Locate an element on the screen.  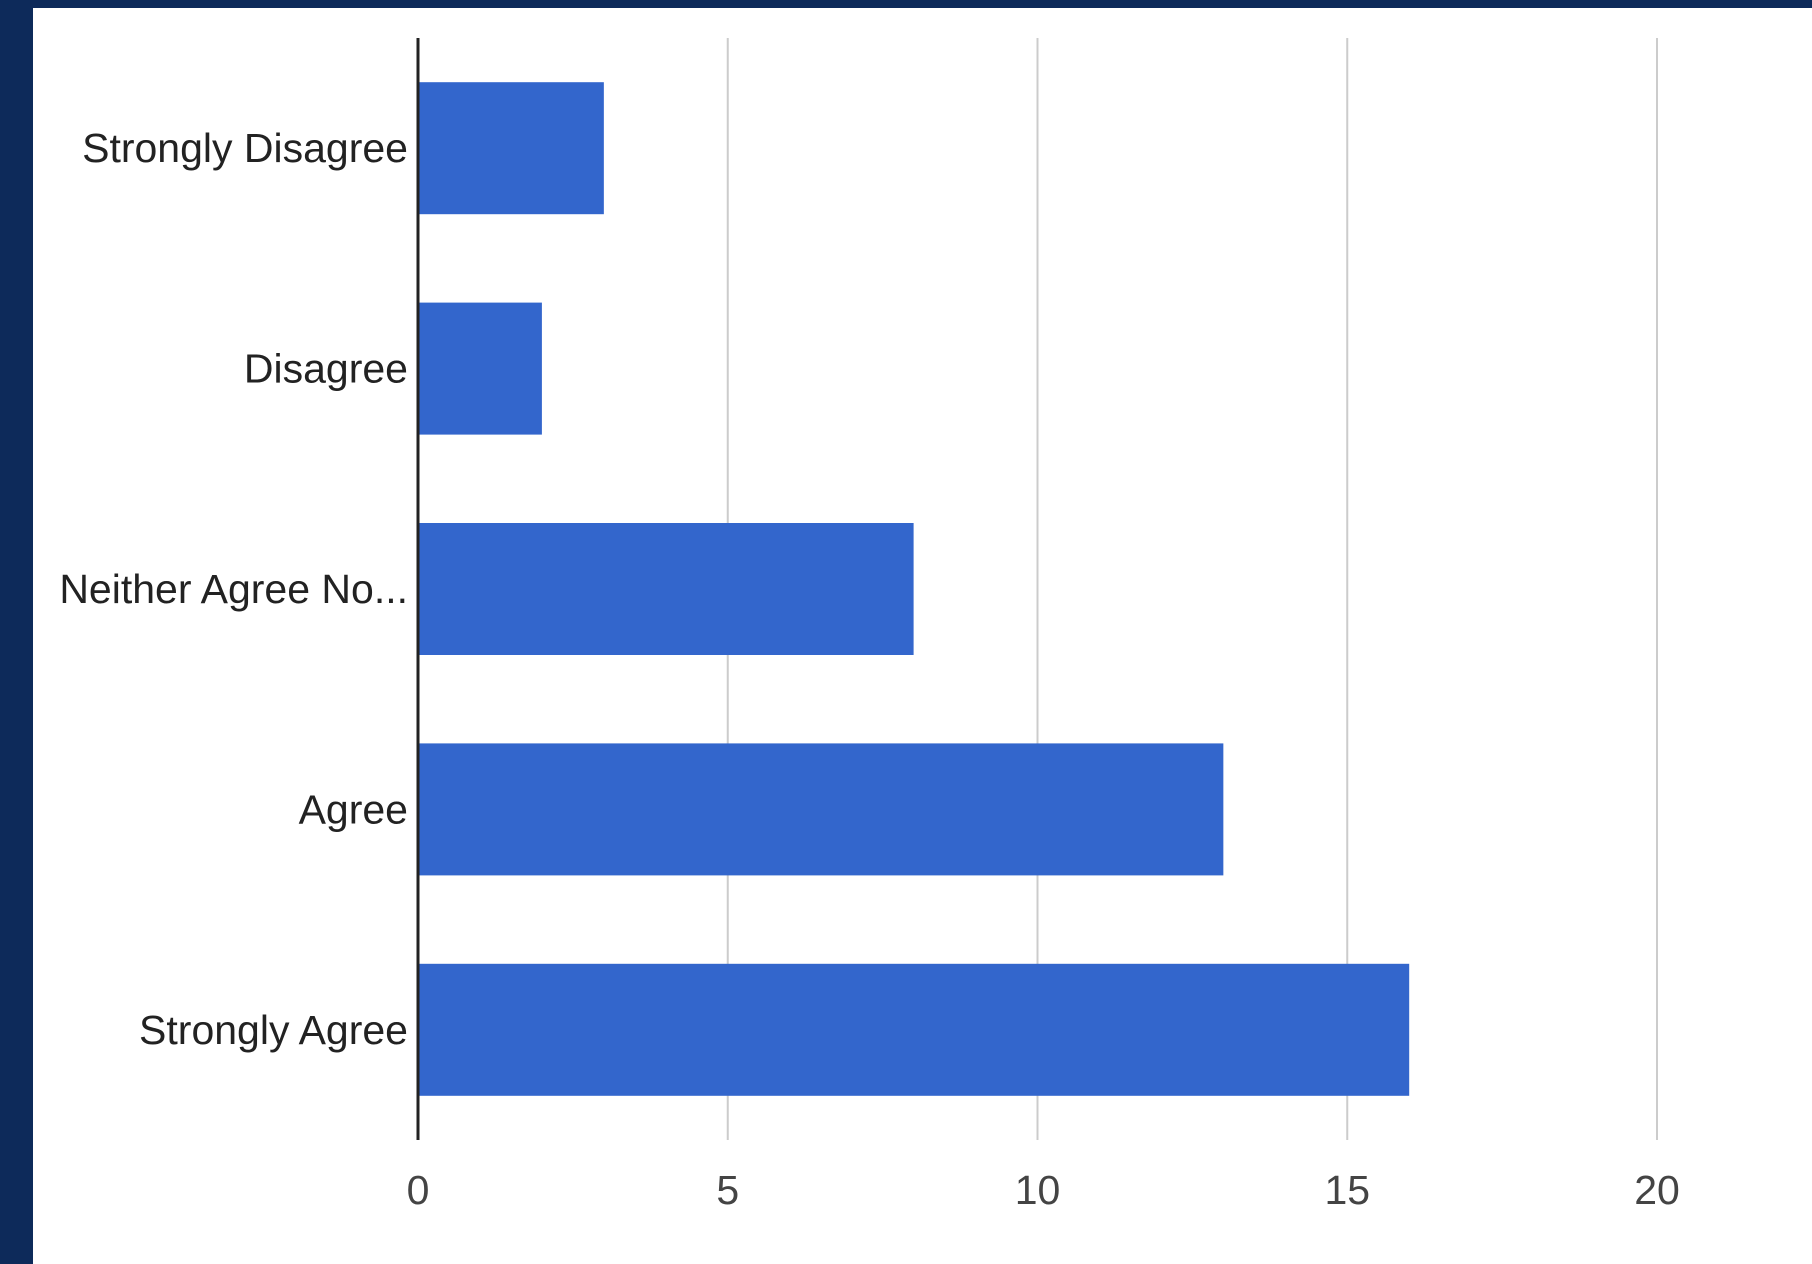
x-tick-labels: 0 5 10 15 20 is located at coordinates (1043, 1190).